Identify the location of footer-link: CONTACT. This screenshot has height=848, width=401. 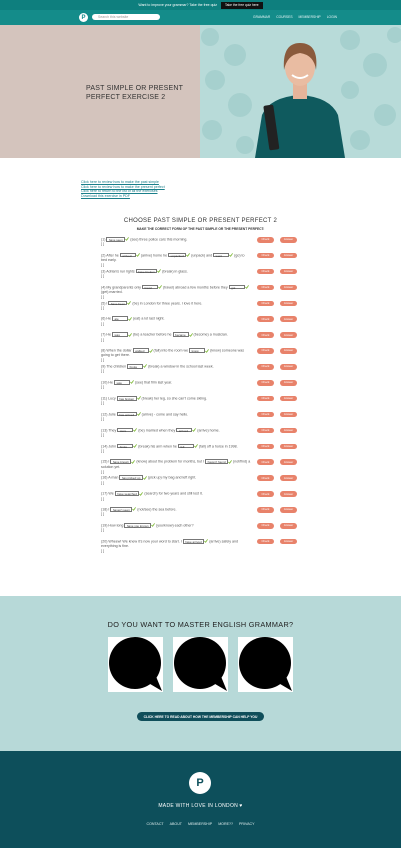
(155, 824).